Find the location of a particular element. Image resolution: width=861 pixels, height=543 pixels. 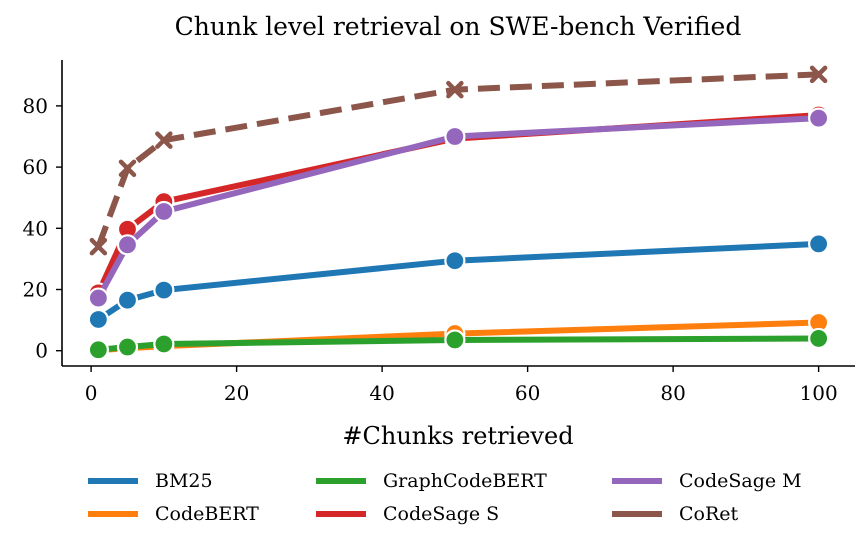

y-tick-label: 20 is located at coordinates (35, 290).